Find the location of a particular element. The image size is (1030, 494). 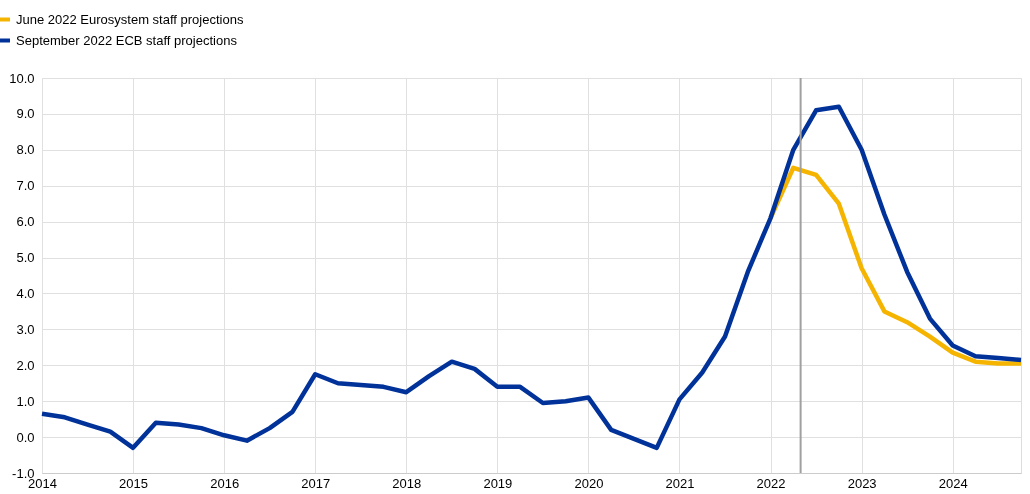

legend-label: June 2022 Eurosystem staff projections is located at coordinates (130, 19).